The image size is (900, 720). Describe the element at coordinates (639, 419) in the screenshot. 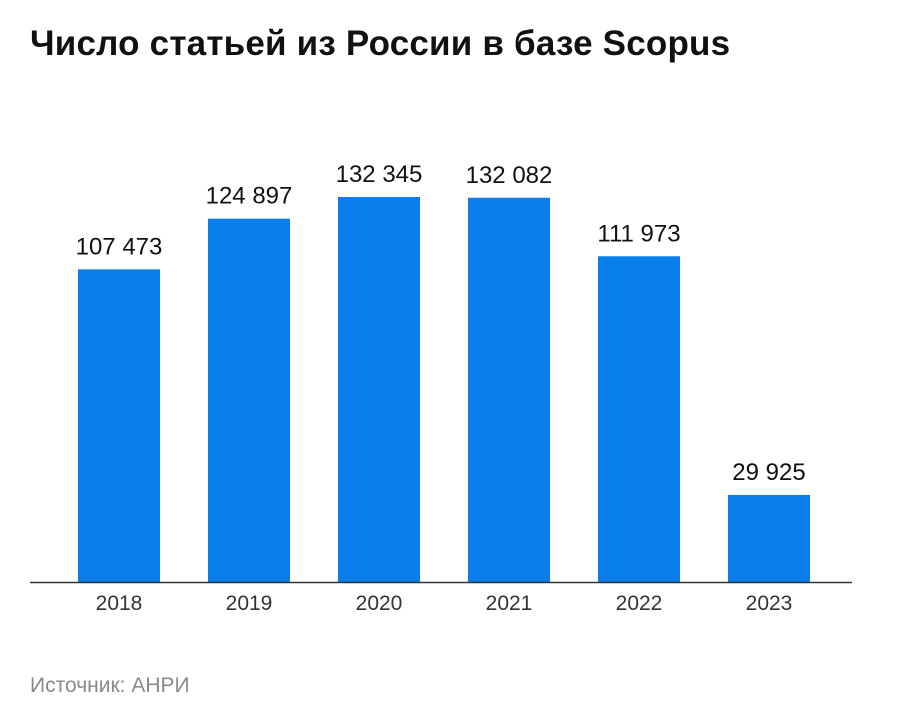

I see `bar-2022` at that location.